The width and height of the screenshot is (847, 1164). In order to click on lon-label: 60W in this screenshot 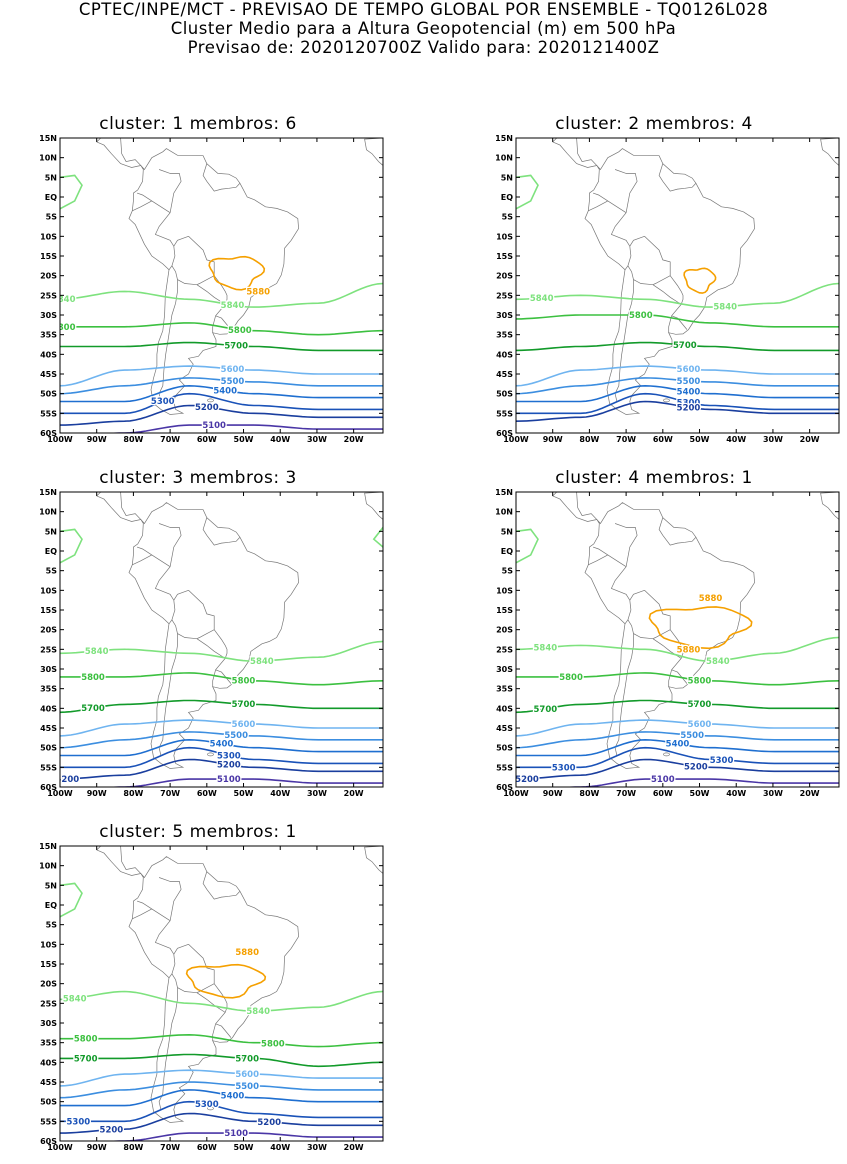, I will do `click(207, 793)`.